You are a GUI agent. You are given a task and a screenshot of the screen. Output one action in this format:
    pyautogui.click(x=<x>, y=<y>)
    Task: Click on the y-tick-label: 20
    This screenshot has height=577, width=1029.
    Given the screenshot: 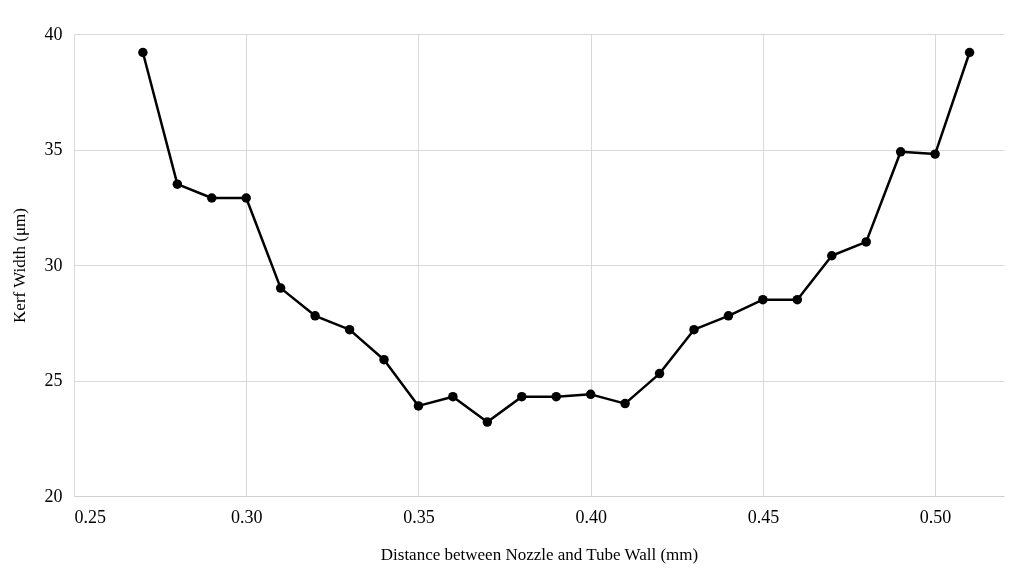 What is the action you would take?
    pyautogui.click(x=53, y=495)
    